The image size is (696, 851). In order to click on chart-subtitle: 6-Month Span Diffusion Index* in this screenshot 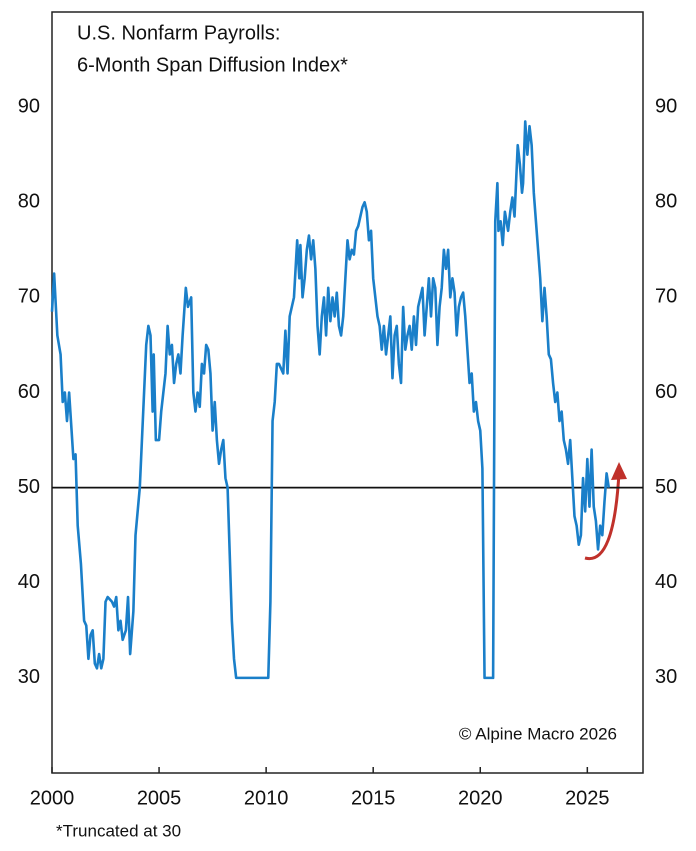, I will do `click(212, 65)`.